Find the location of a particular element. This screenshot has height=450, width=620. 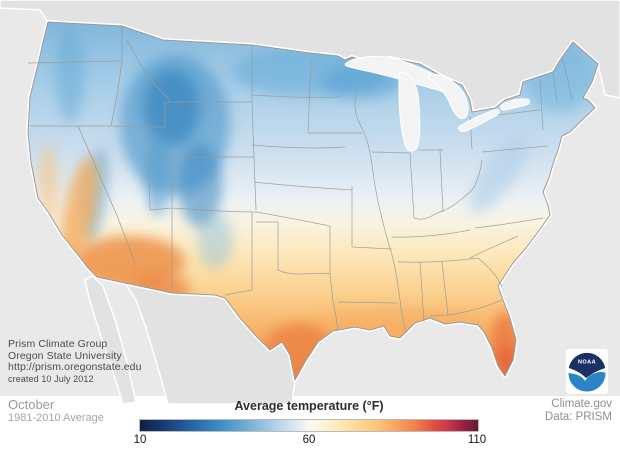

period-month: October is located at coordinates (31, 404).